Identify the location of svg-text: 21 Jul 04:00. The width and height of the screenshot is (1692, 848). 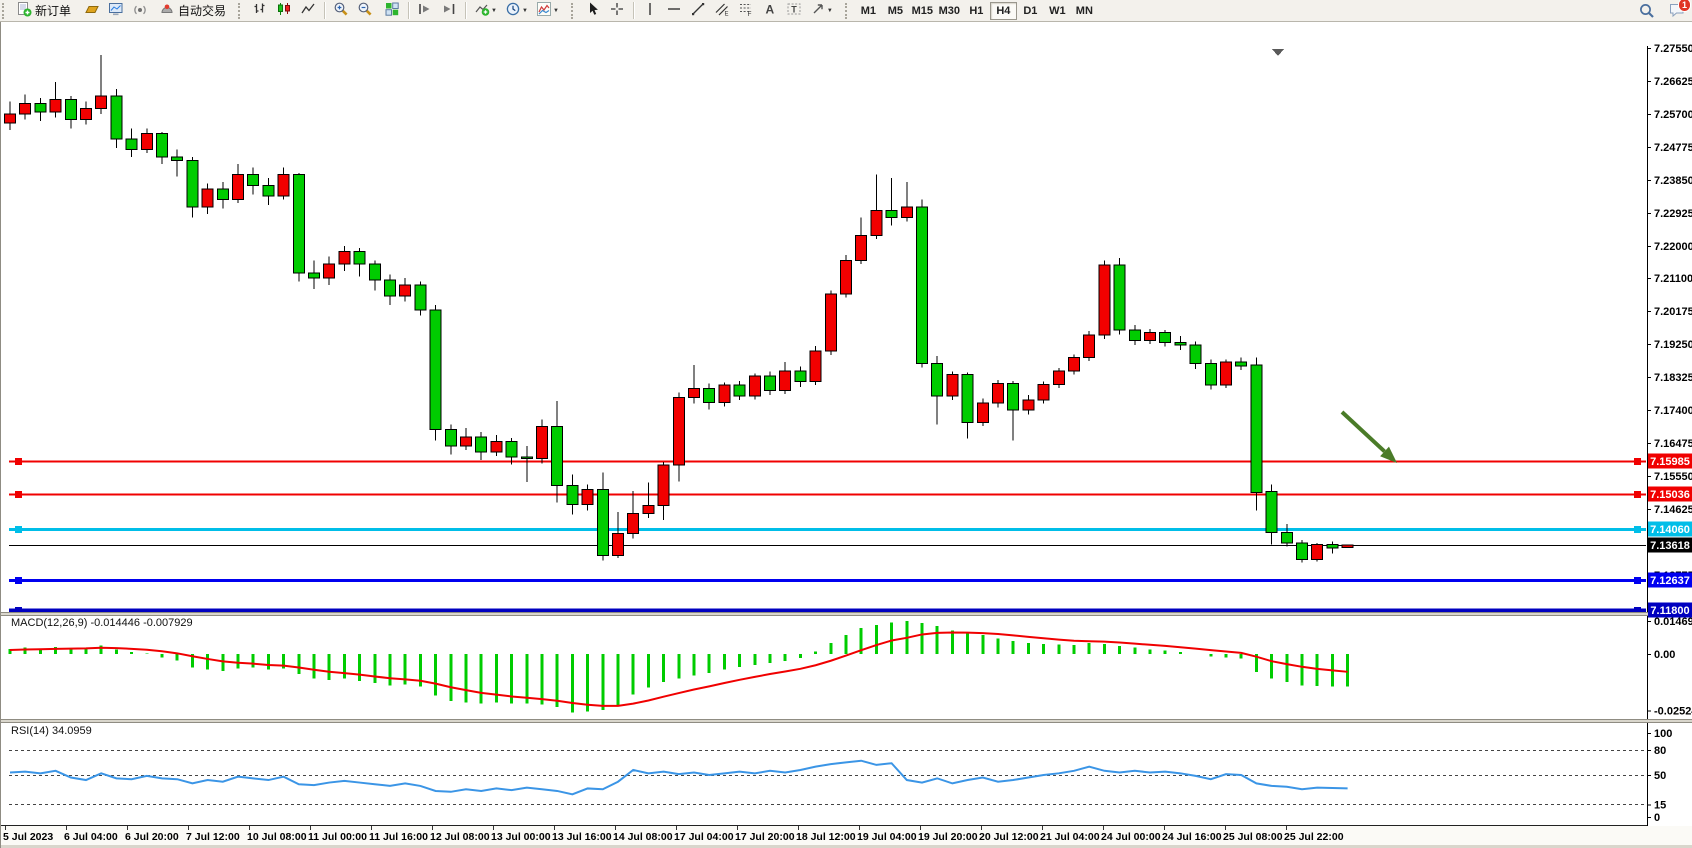
(1070, 837).